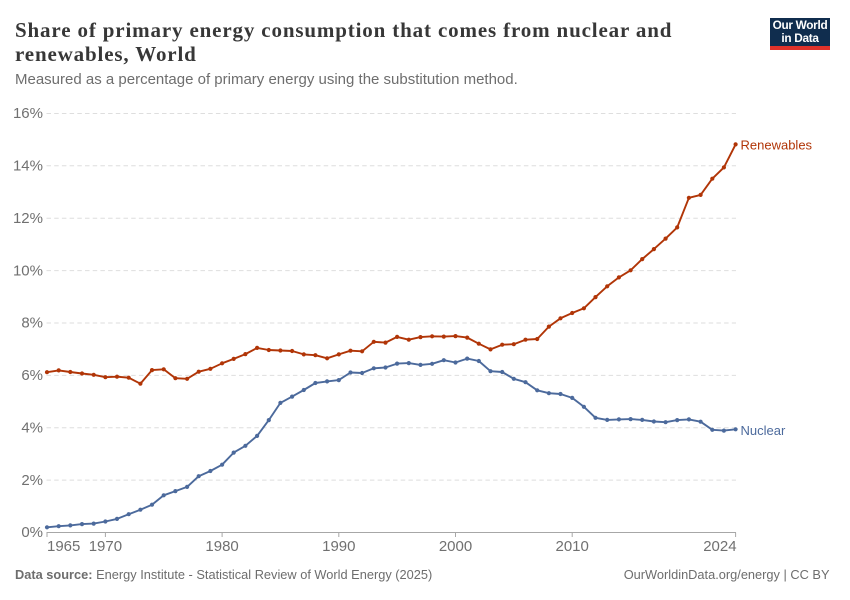  I want to click on svg-text: 14%, so click(28, 166).